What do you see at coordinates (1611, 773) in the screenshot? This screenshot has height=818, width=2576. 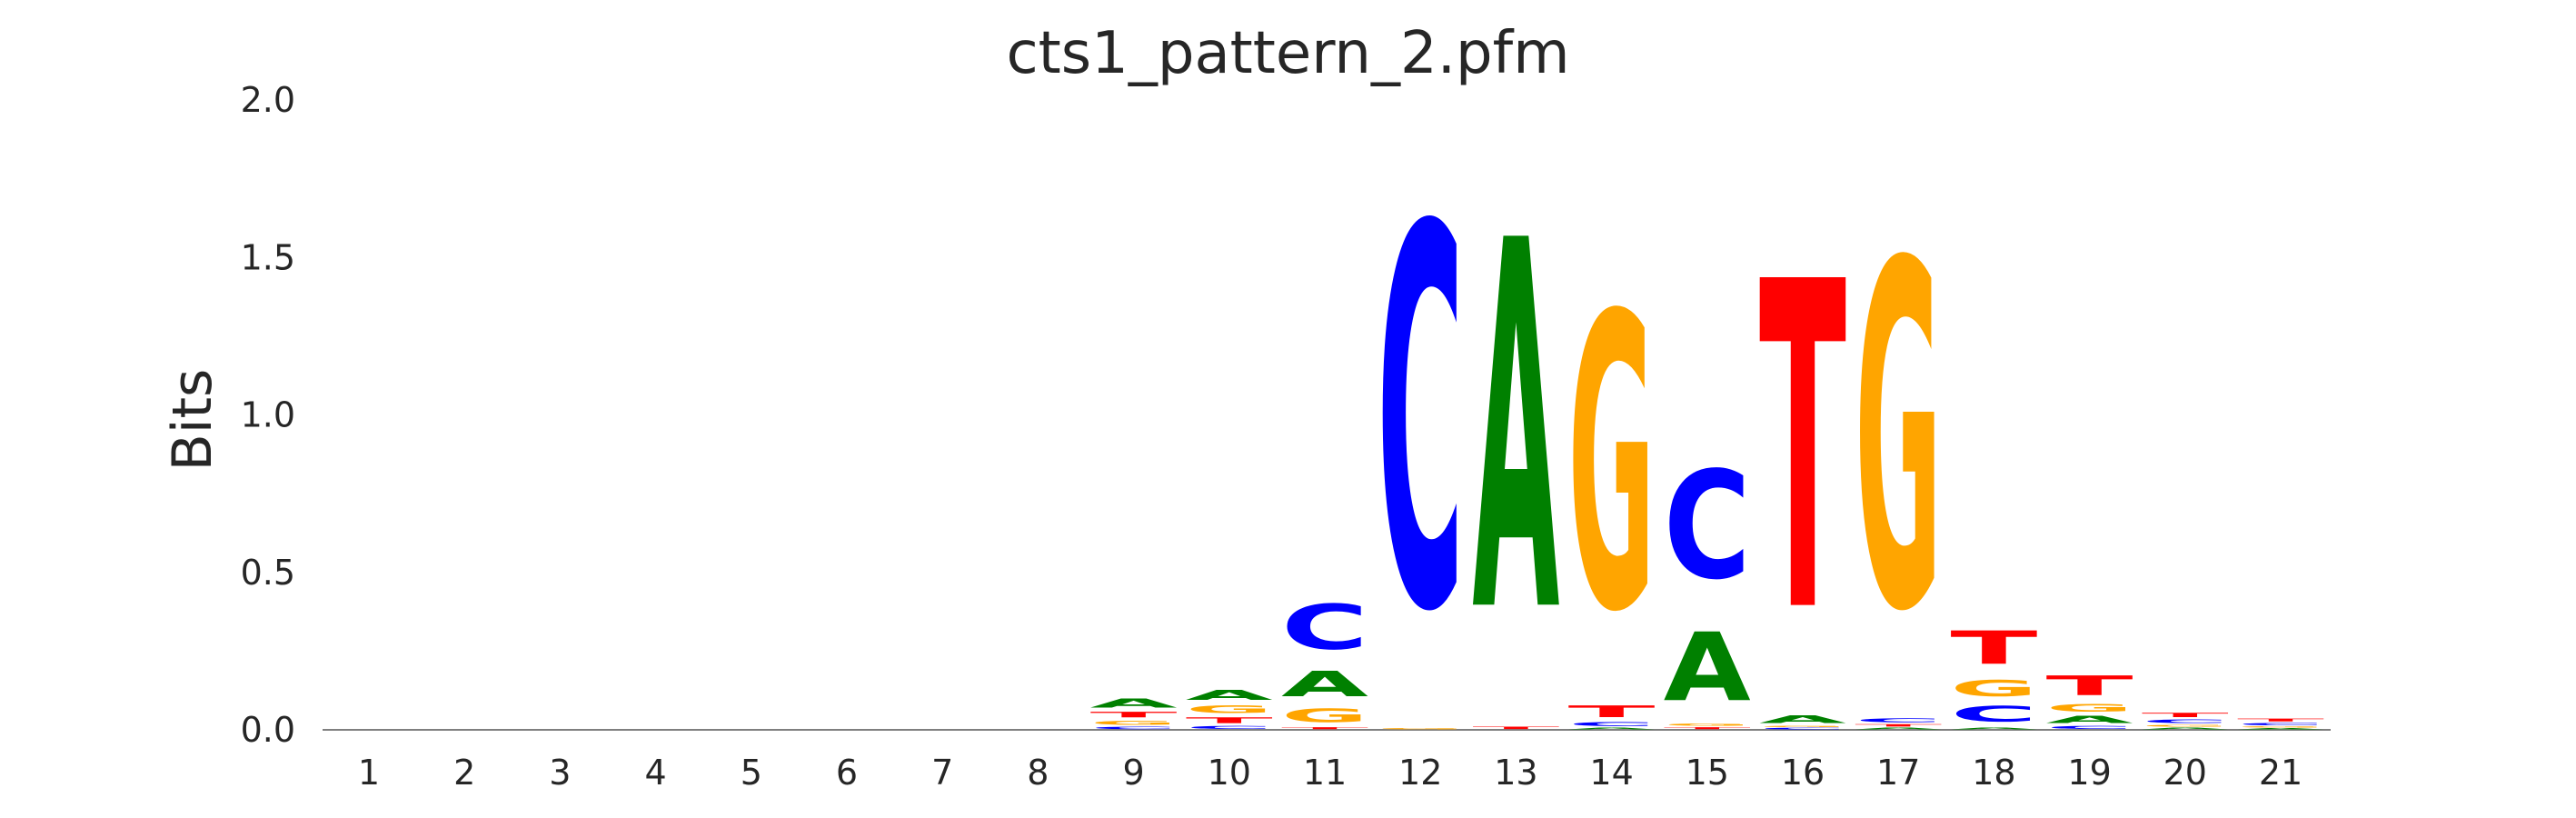 I see `x-tick-label: 14` at bounding box center [1611, 773].